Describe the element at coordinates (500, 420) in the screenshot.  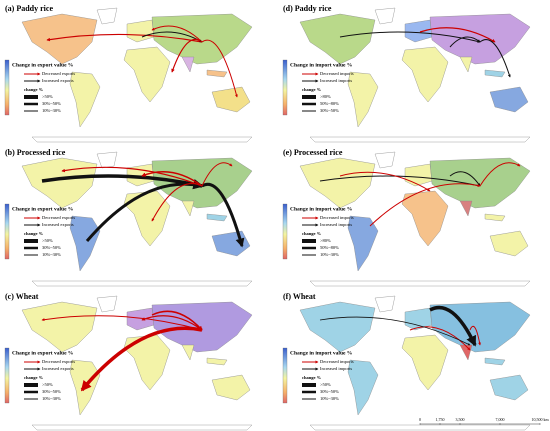
I see `scale-label: 7,000` at that location.